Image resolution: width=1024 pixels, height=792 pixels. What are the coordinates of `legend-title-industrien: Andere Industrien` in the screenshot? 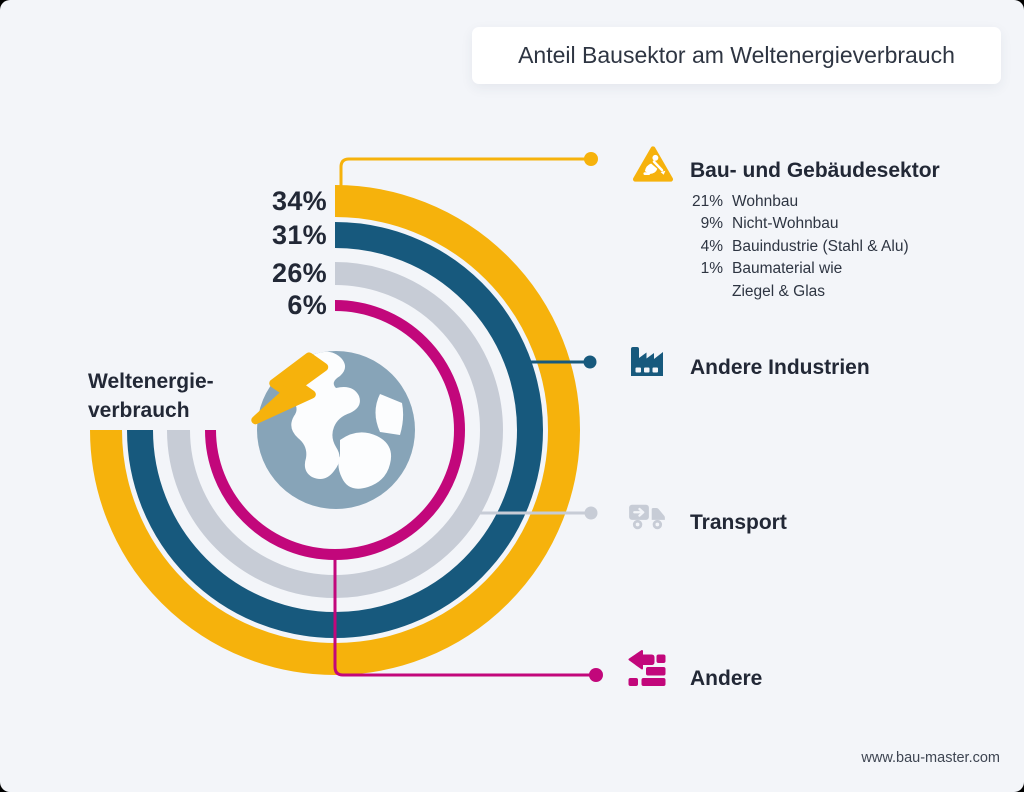 It's located at (780, 367).